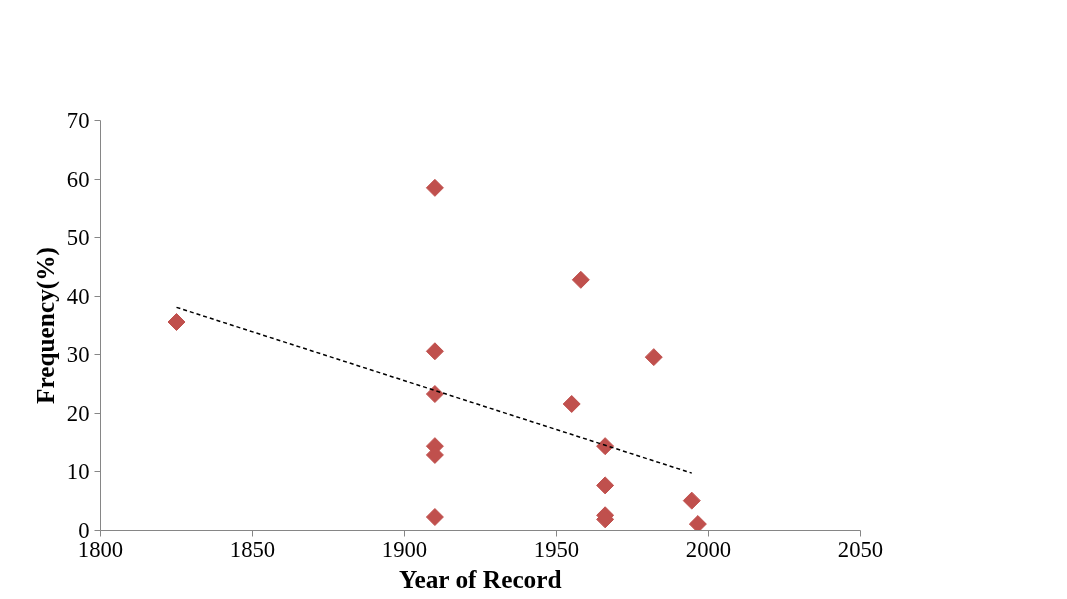  Describe the element at coordinates (480, 578) in the screenshot. I see `x-axis-title: Year of Record` at that location.